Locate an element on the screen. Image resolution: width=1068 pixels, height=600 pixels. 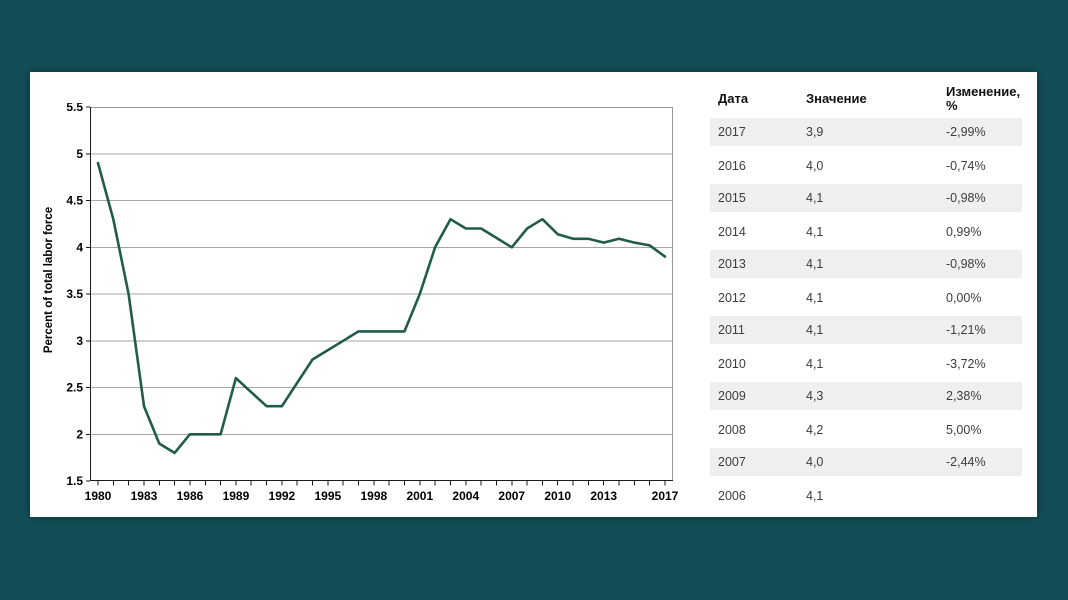
y-tick-label: 2.5 is located at coordinates (74, 388).